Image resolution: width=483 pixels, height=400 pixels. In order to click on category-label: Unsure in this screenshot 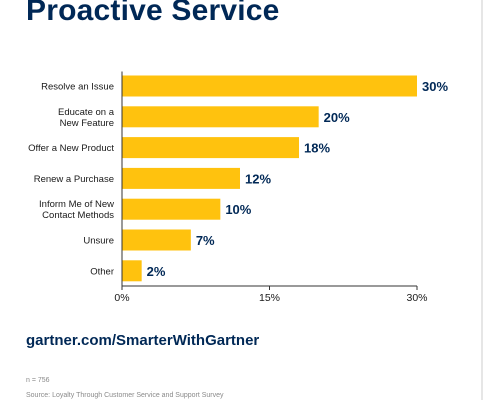, I will do `click(98, 241)`.